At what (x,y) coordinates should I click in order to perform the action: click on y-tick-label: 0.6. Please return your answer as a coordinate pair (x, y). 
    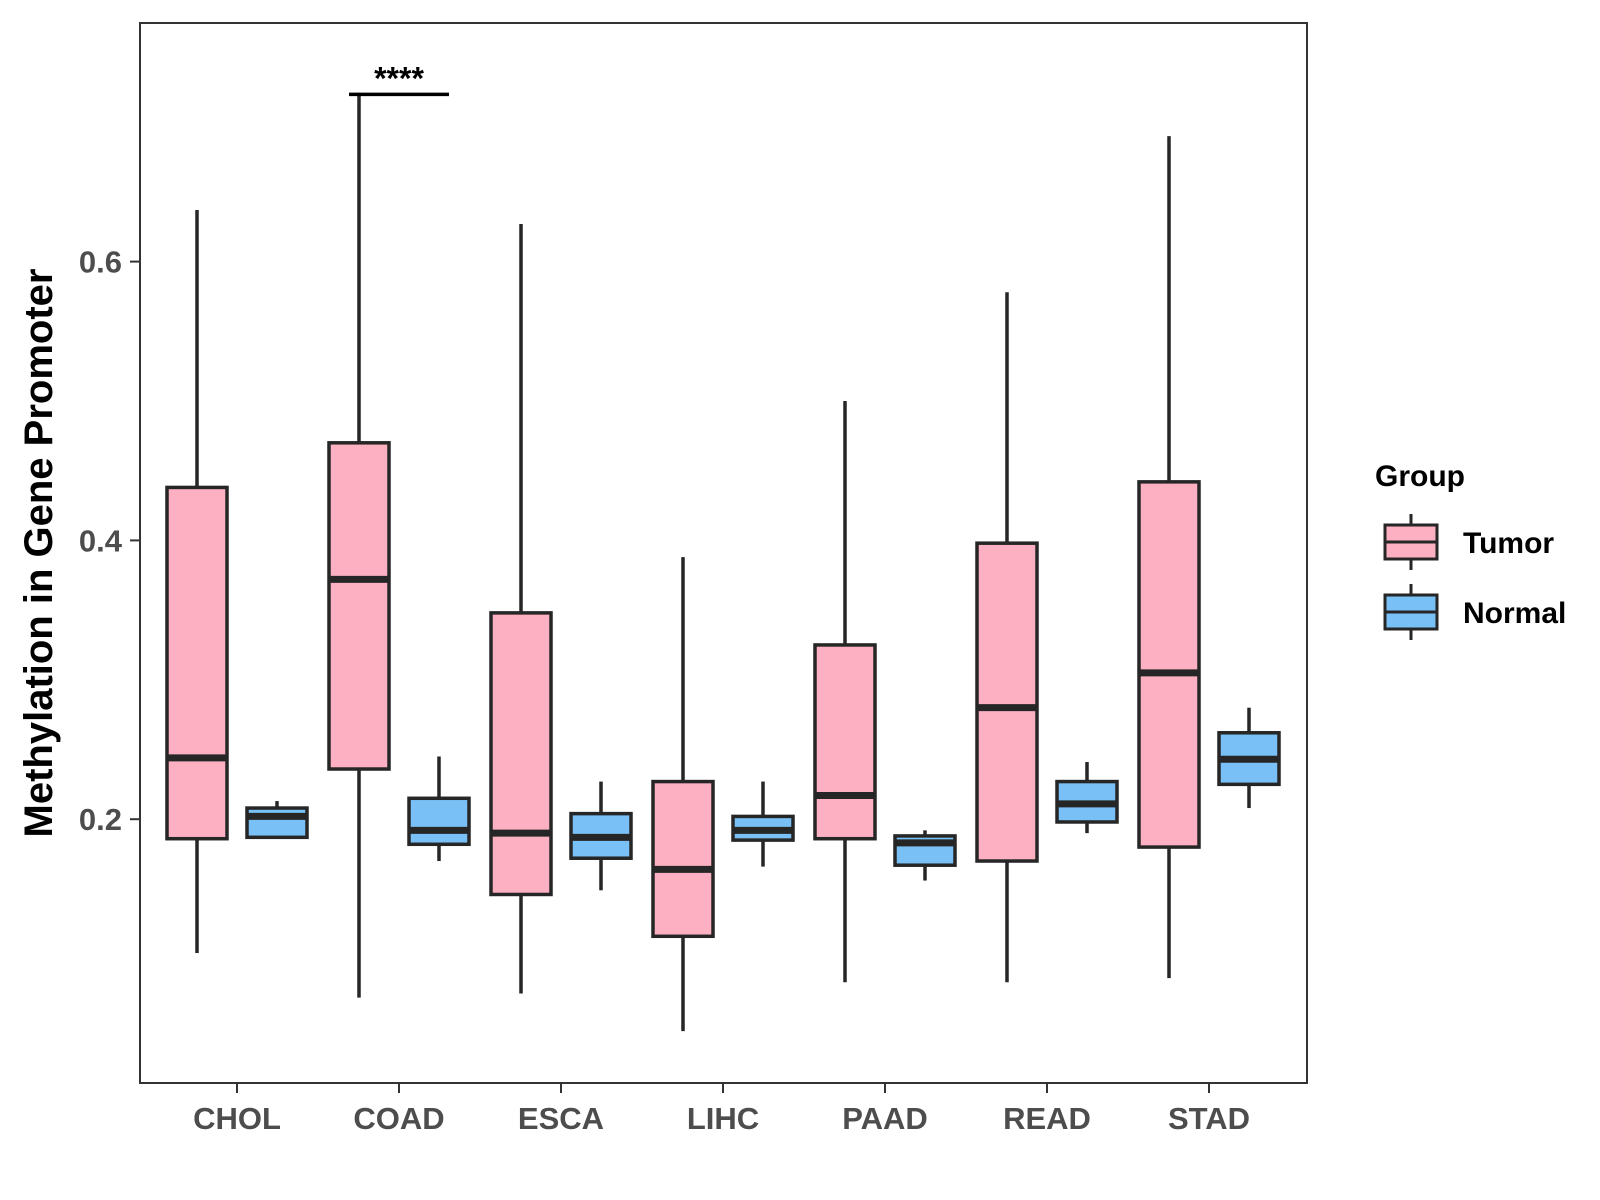
    Looking at the image, I should click on (100, 262).